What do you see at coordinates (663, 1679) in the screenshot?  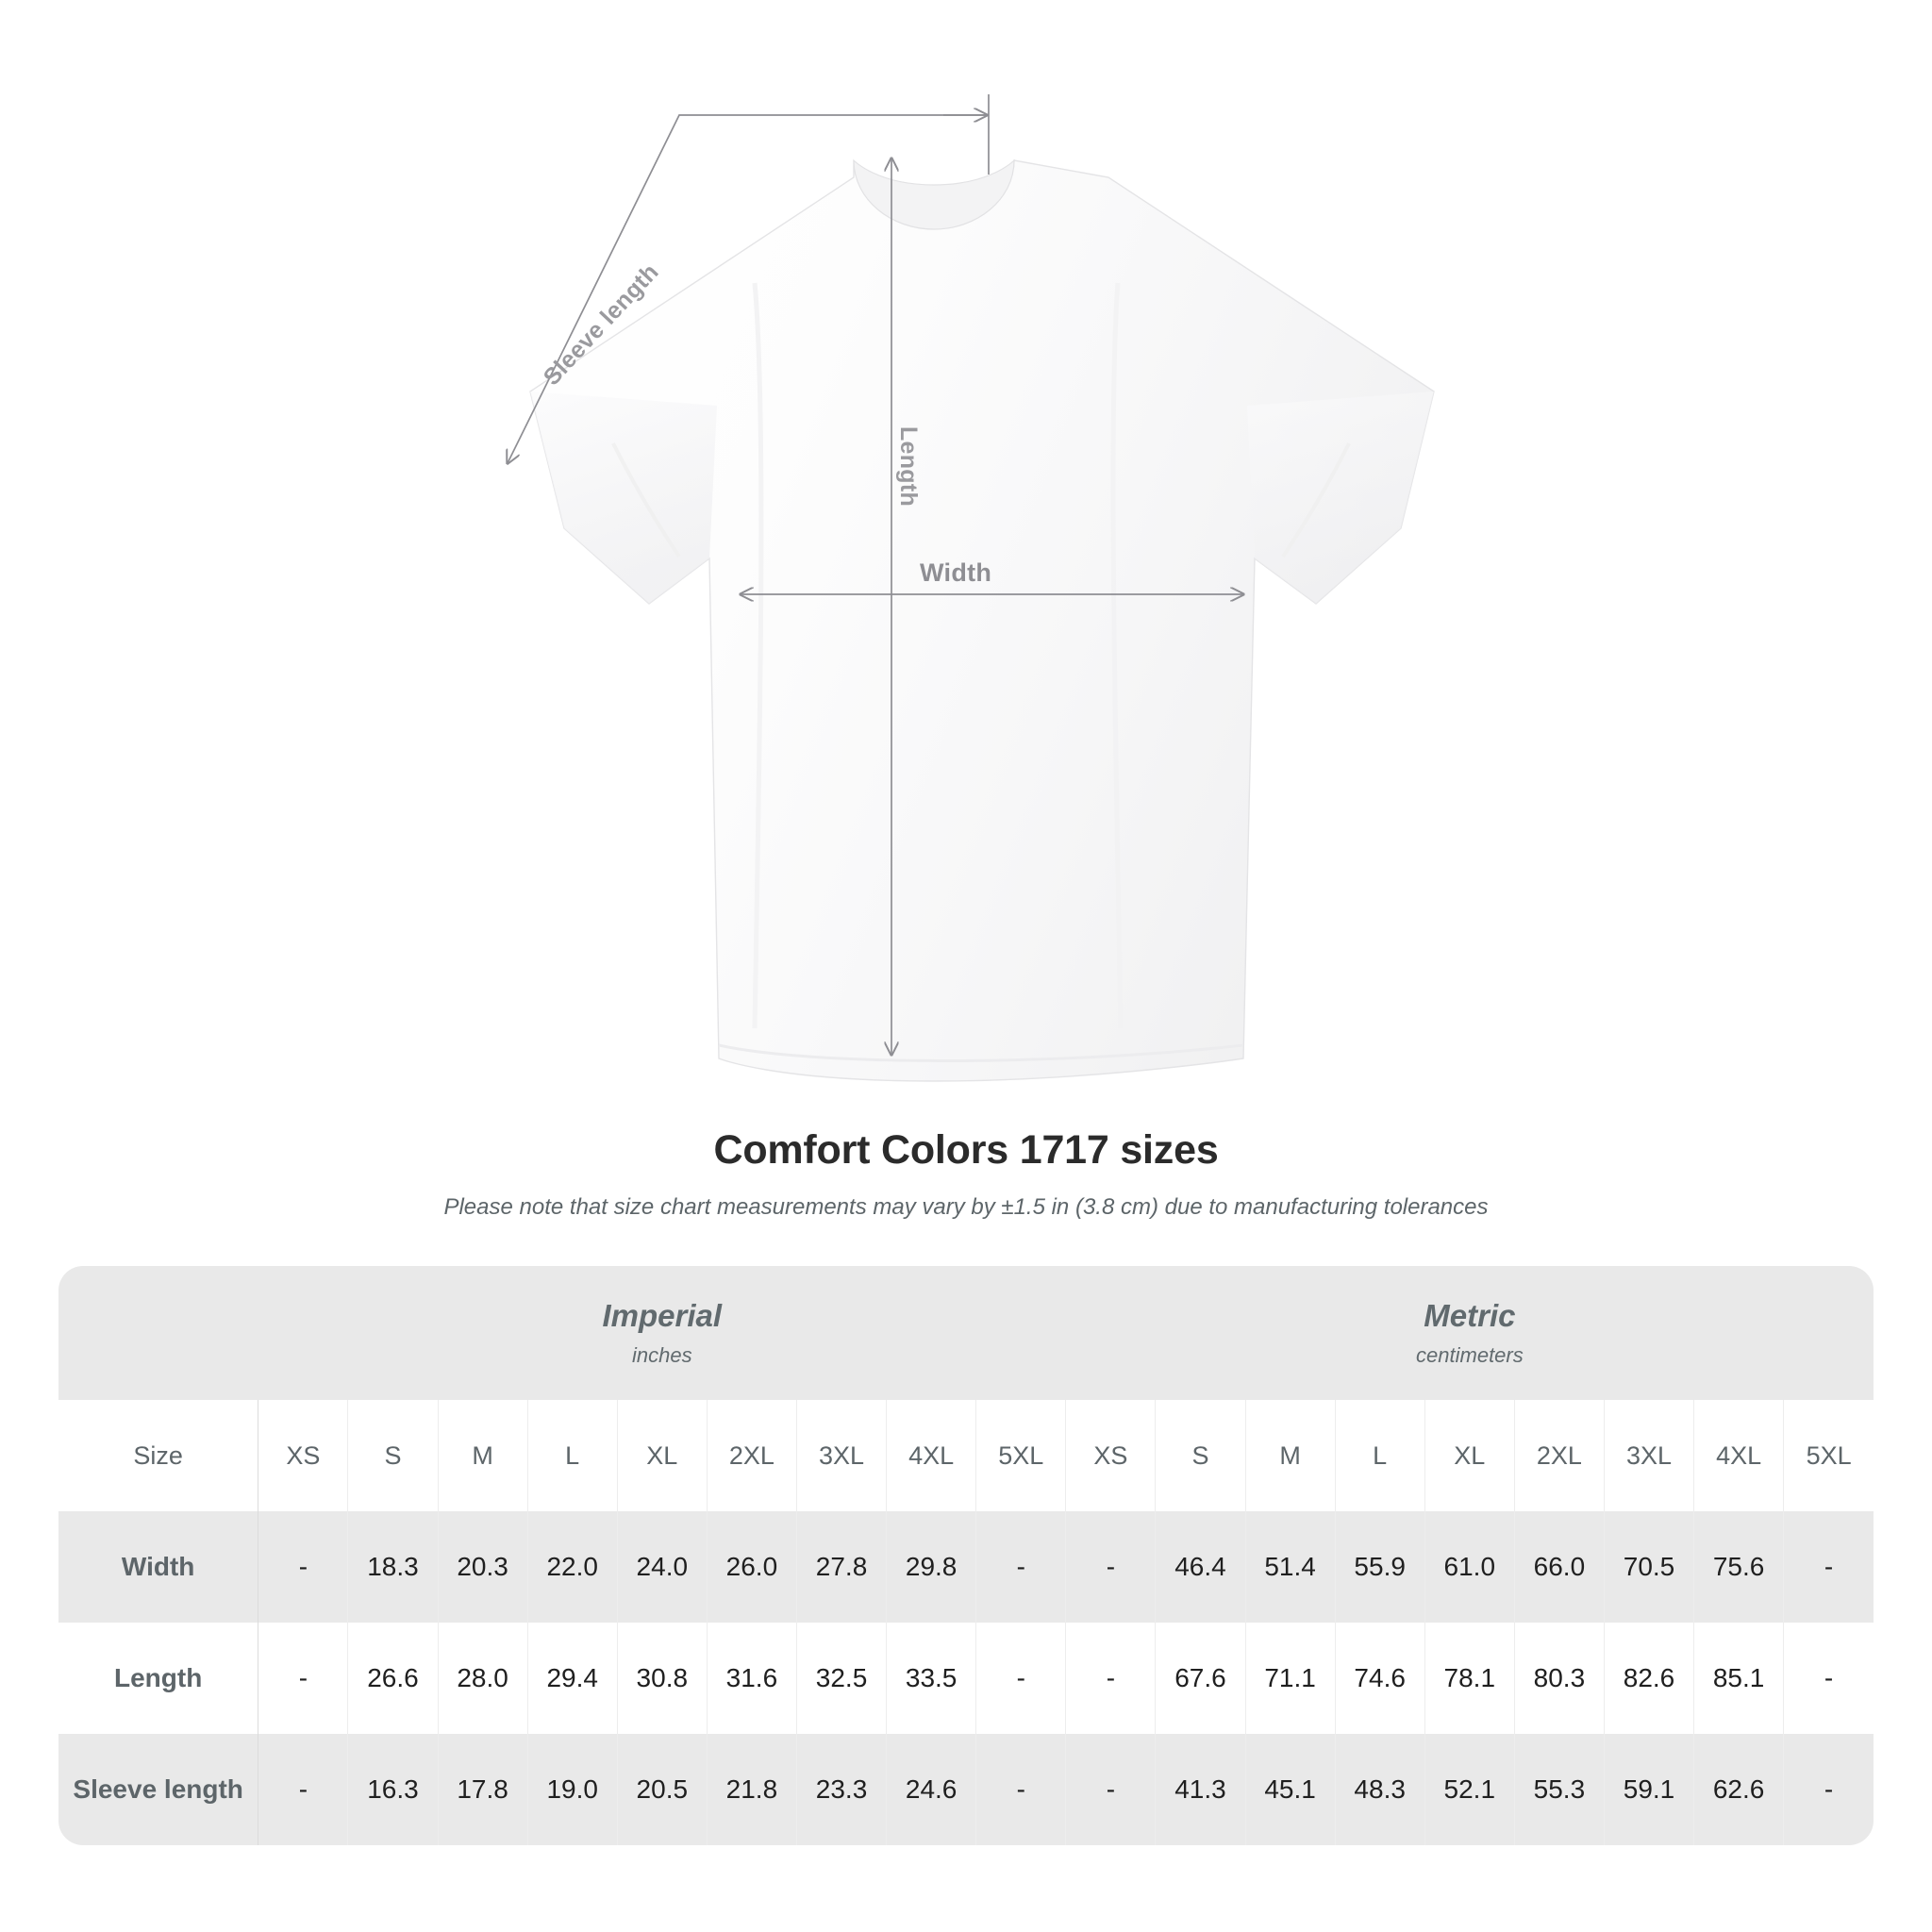 I see `cell-length-imp-xl: 30.8` at bounding box center [663, 1679].